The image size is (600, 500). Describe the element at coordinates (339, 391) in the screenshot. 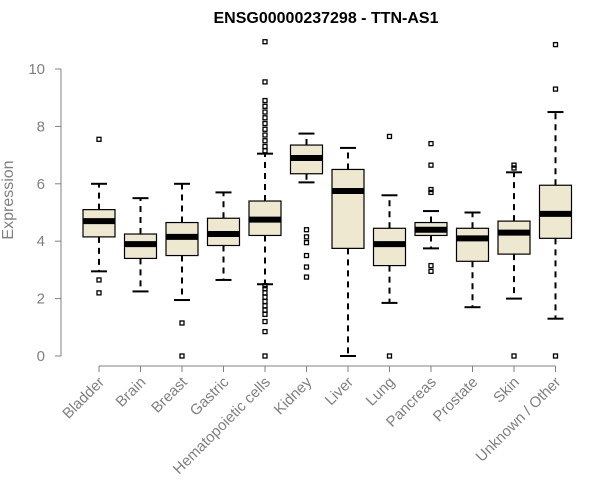

I see `x-tick-label: Liver` at that location.